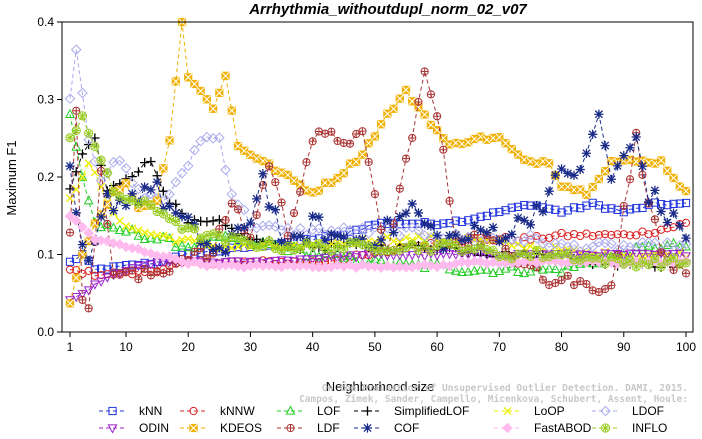 The width and height of the screenshot is (702, 439). What do you see at coordinates (367, 428) in the screenshot?
I see `legend-marker-cof` at bounding box center [367, 428].